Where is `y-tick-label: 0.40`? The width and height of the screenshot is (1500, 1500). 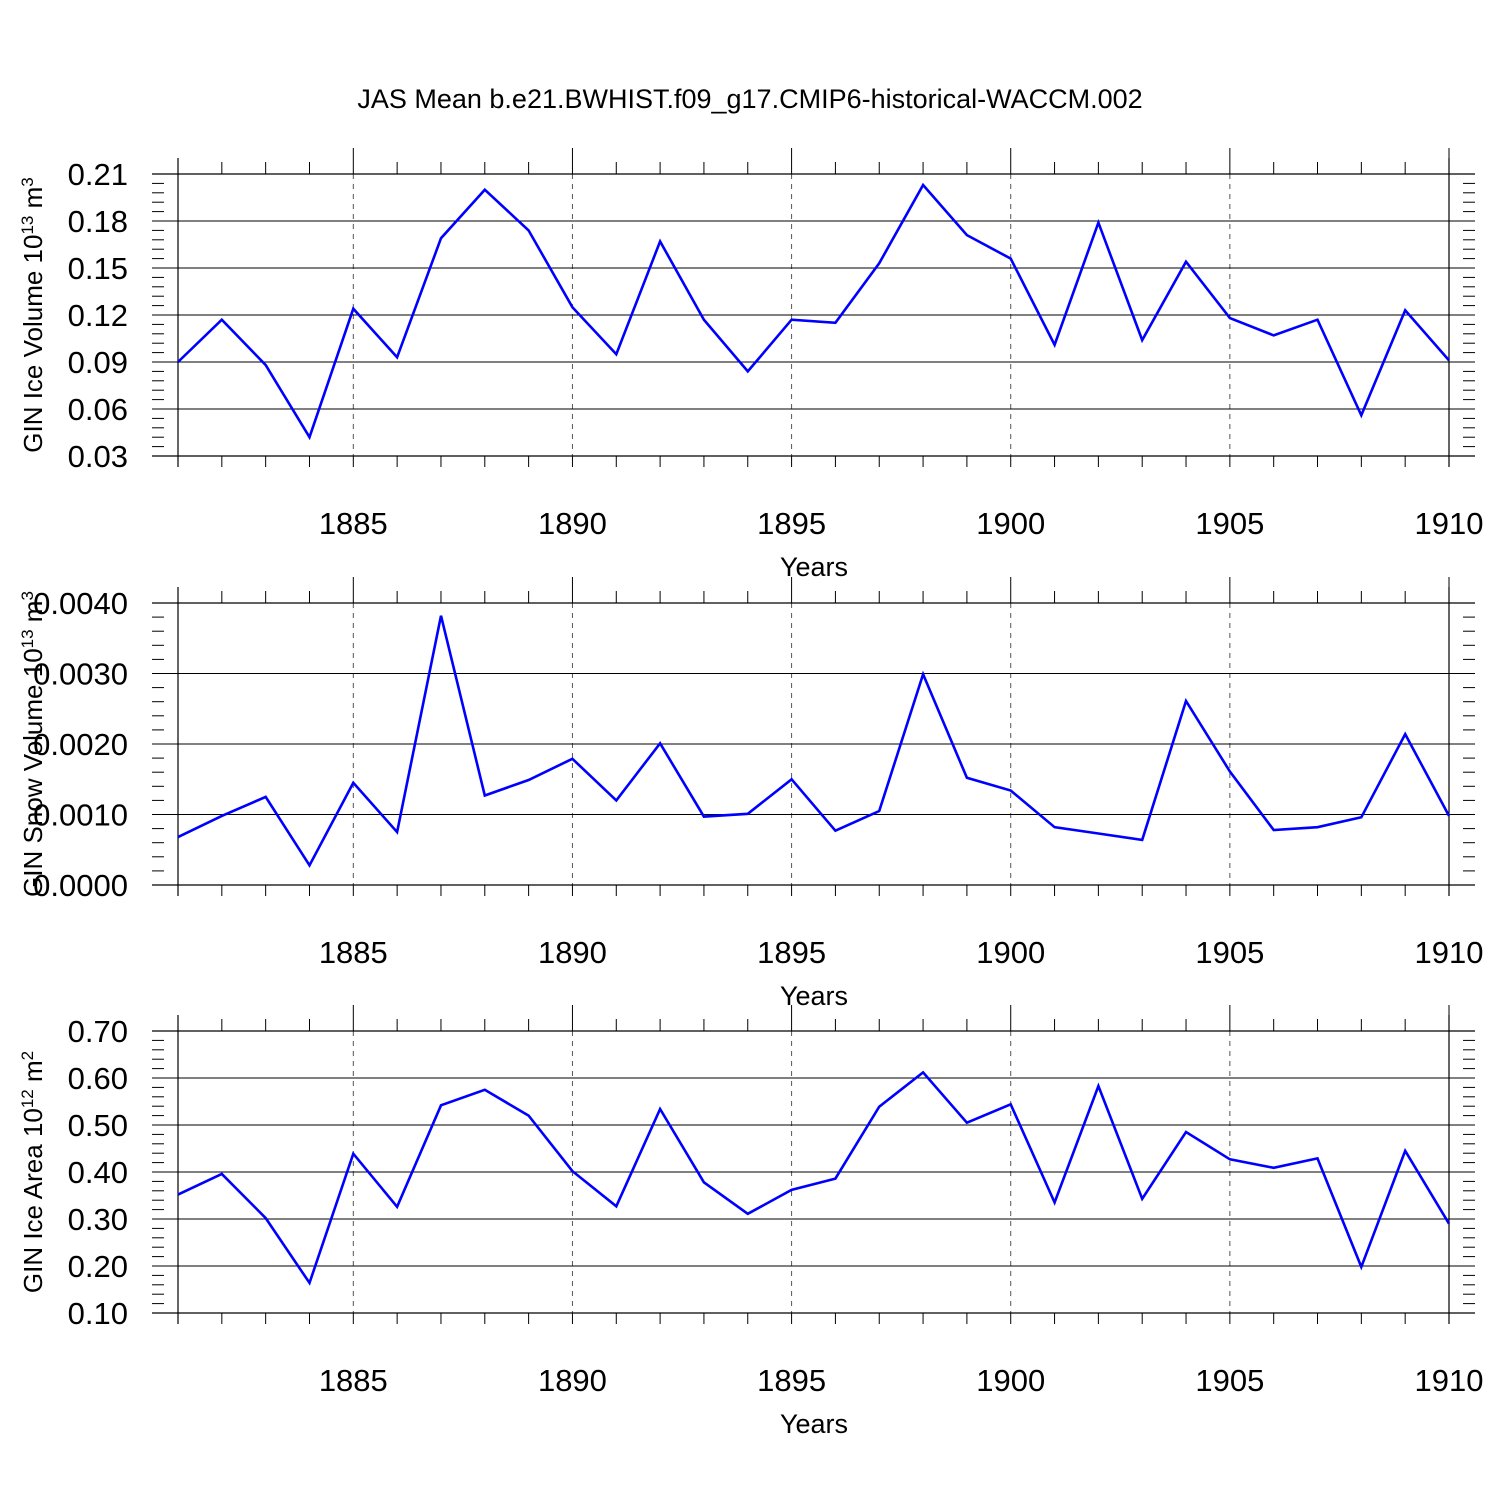 y-tick-label: 0.40 is located at coordinates (98, 1172).